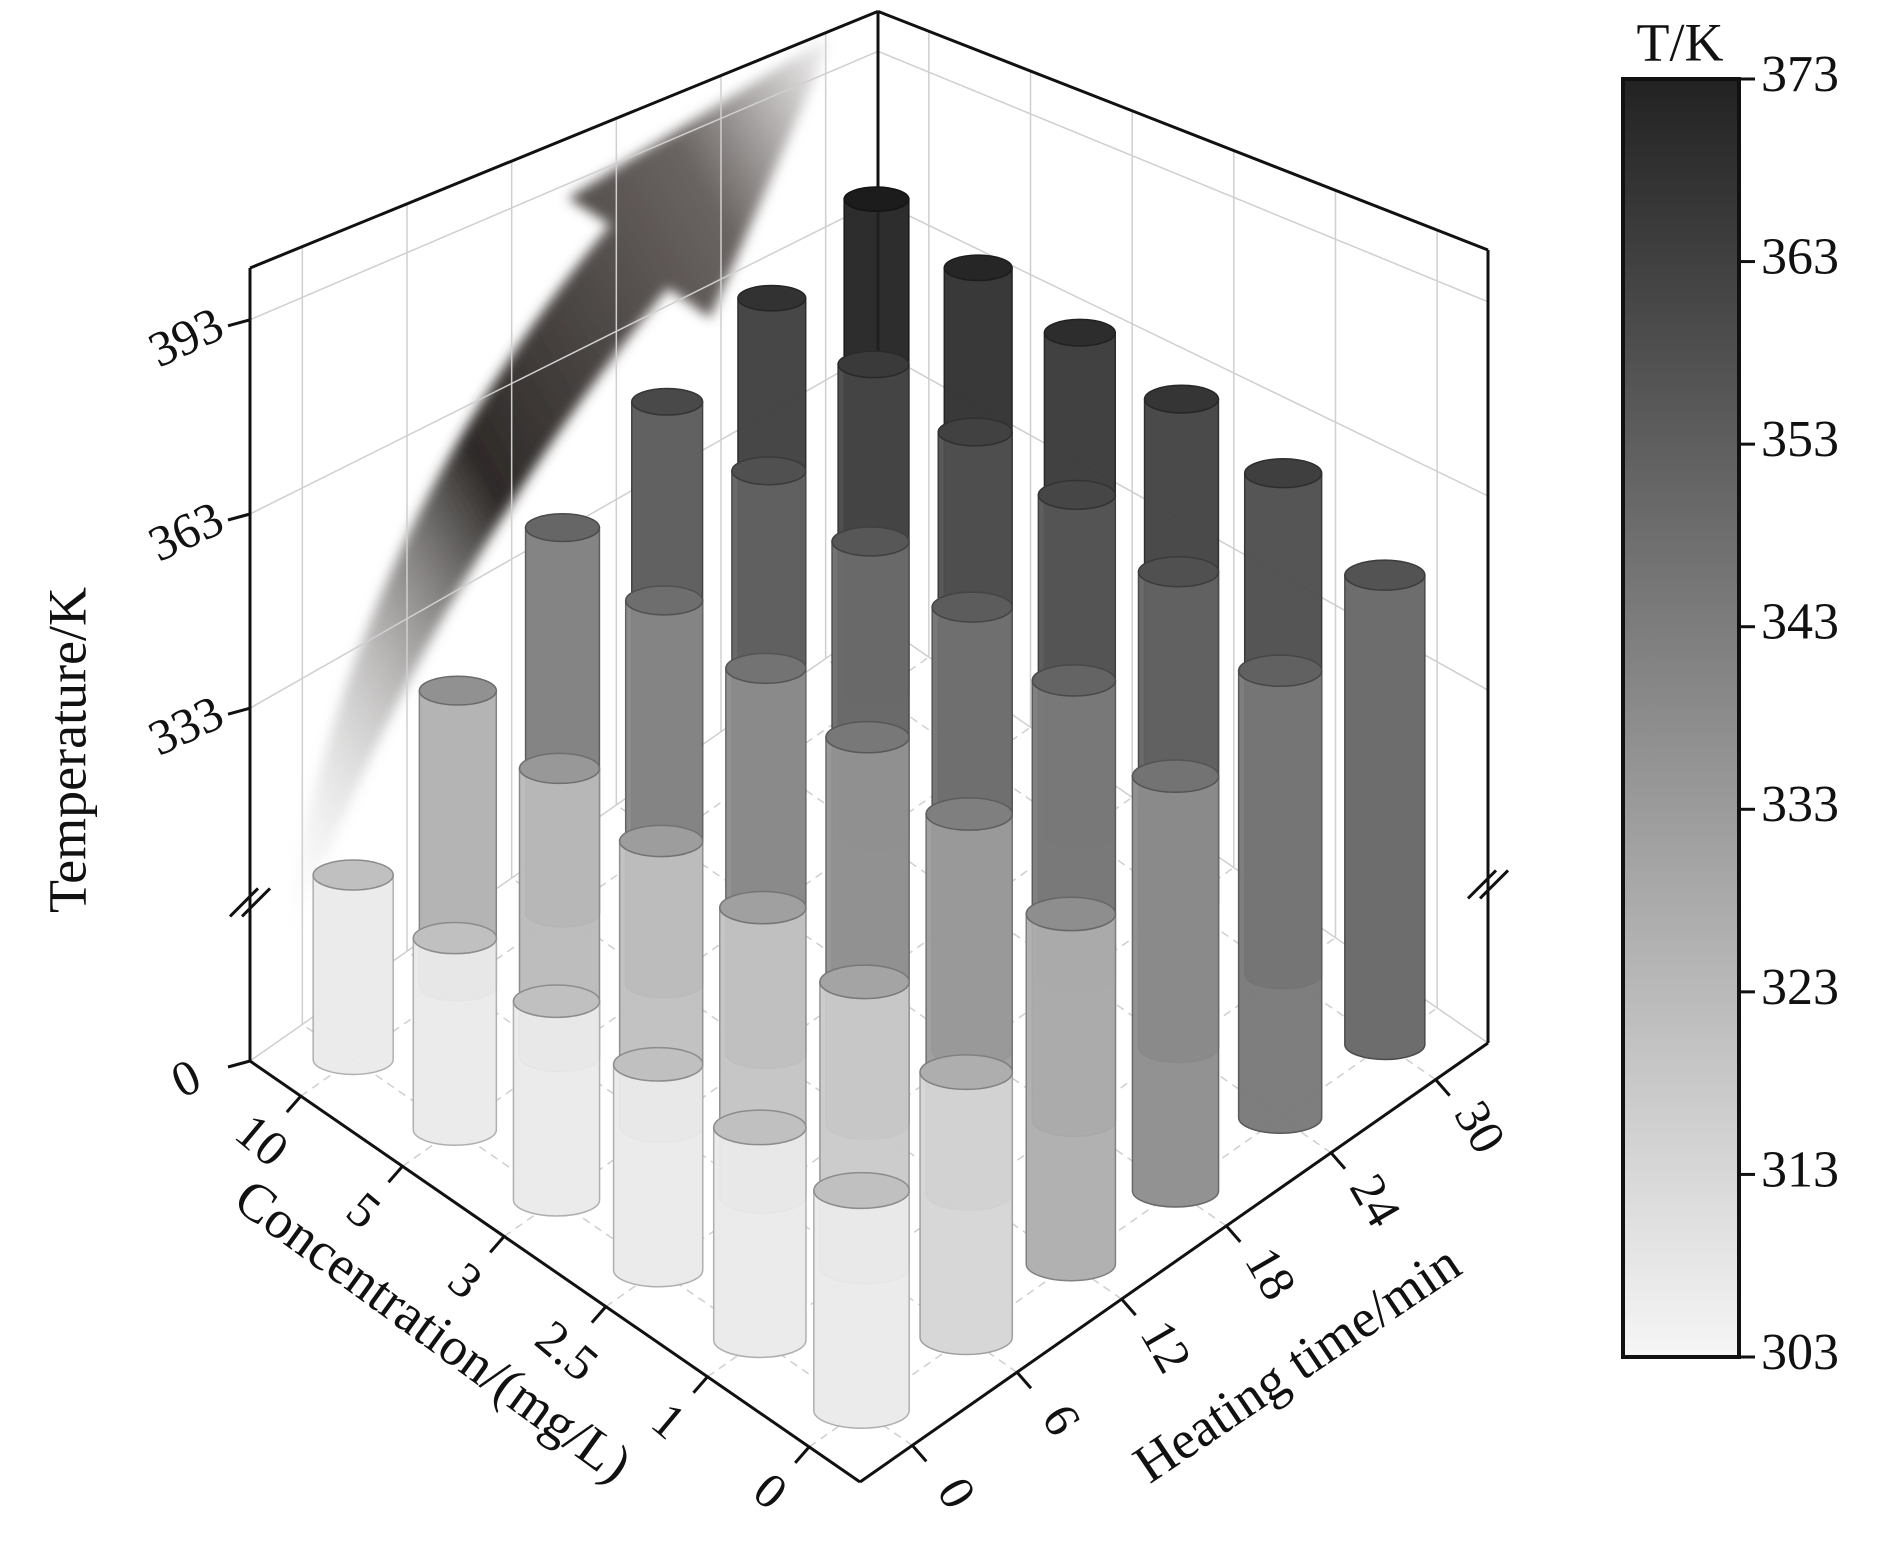 This screenshot has height=1565, width=1890. What do you see at coordinates (186, 1077) in the screenshot?
I see `z-tick-label: 0` at bounding box center [186, 1077].